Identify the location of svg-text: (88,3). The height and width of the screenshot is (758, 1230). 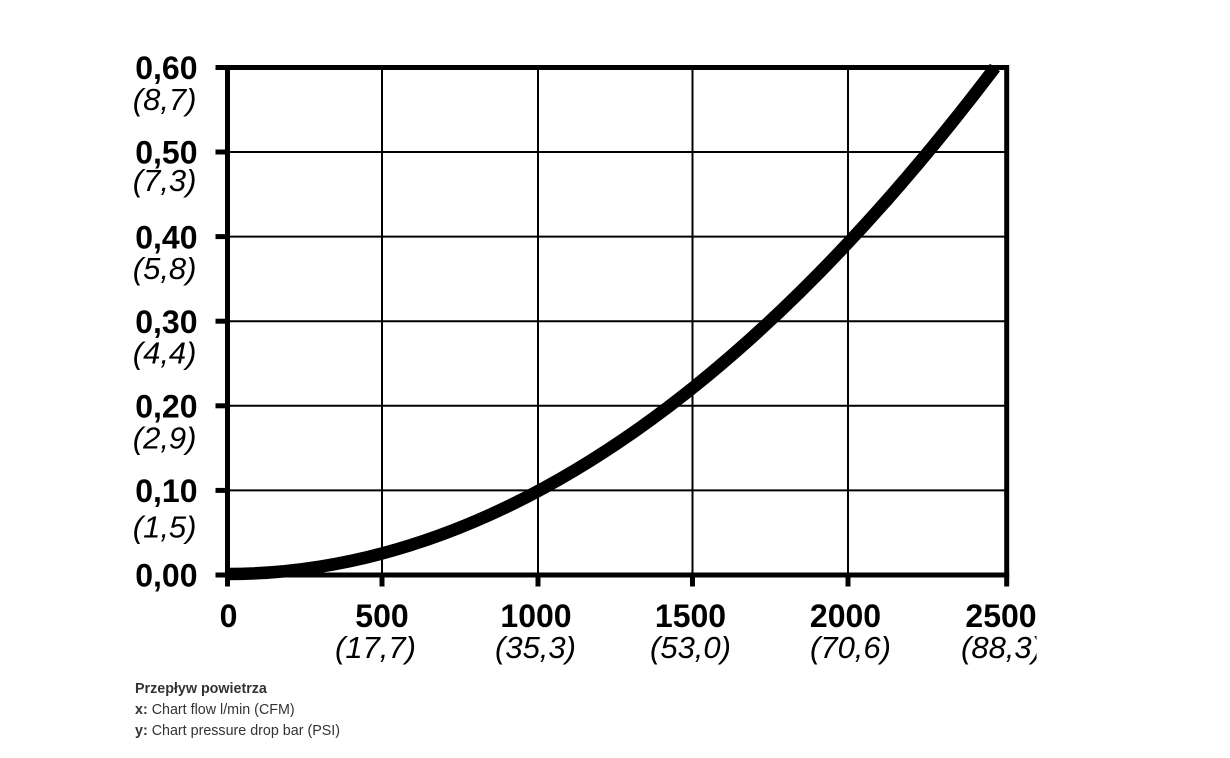
(1001, 647).